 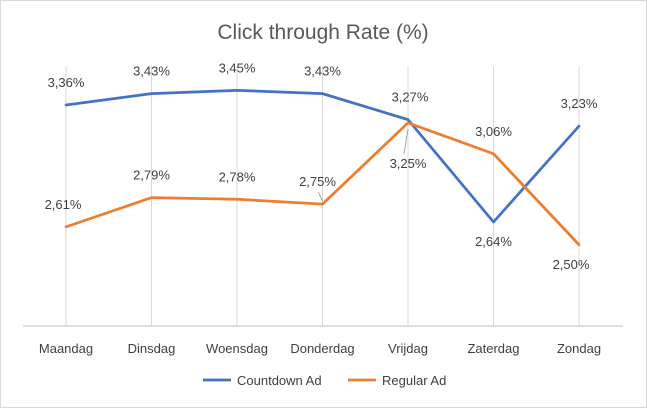 I want to click on legend: Countdown Ad Regular Ad, so click(x=324, y=380).